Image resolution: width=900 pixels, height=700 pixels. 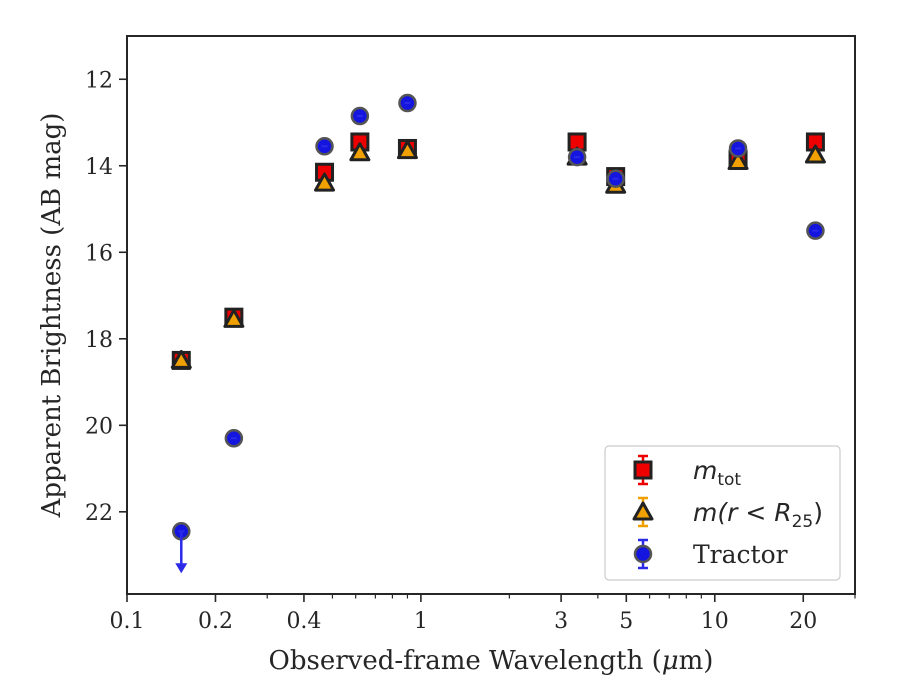 I want to click on y-tick-label: 12, so click(x=99, y=80).